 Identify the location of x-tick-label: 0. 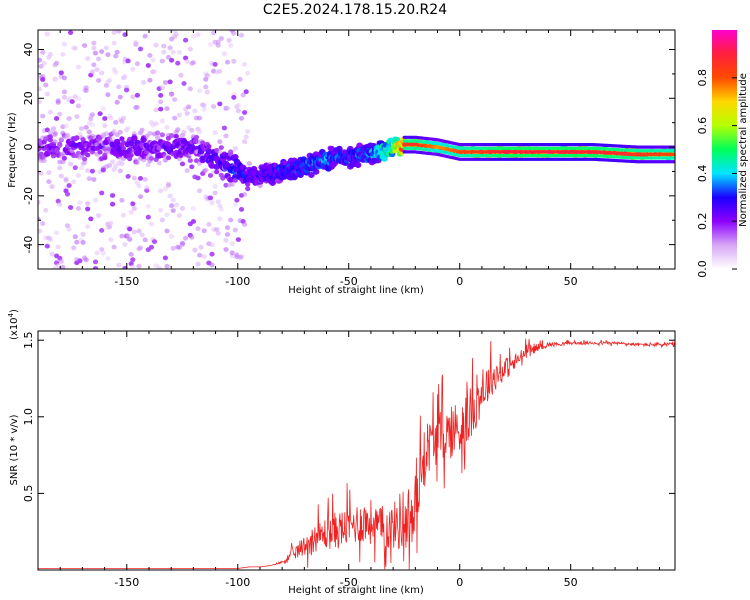
(459, 582).